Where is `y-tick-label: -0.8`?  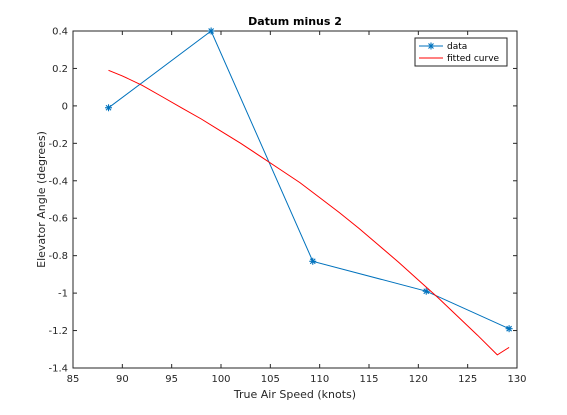 y-tick-label: -0.8 is located at coordinates (58, 256).